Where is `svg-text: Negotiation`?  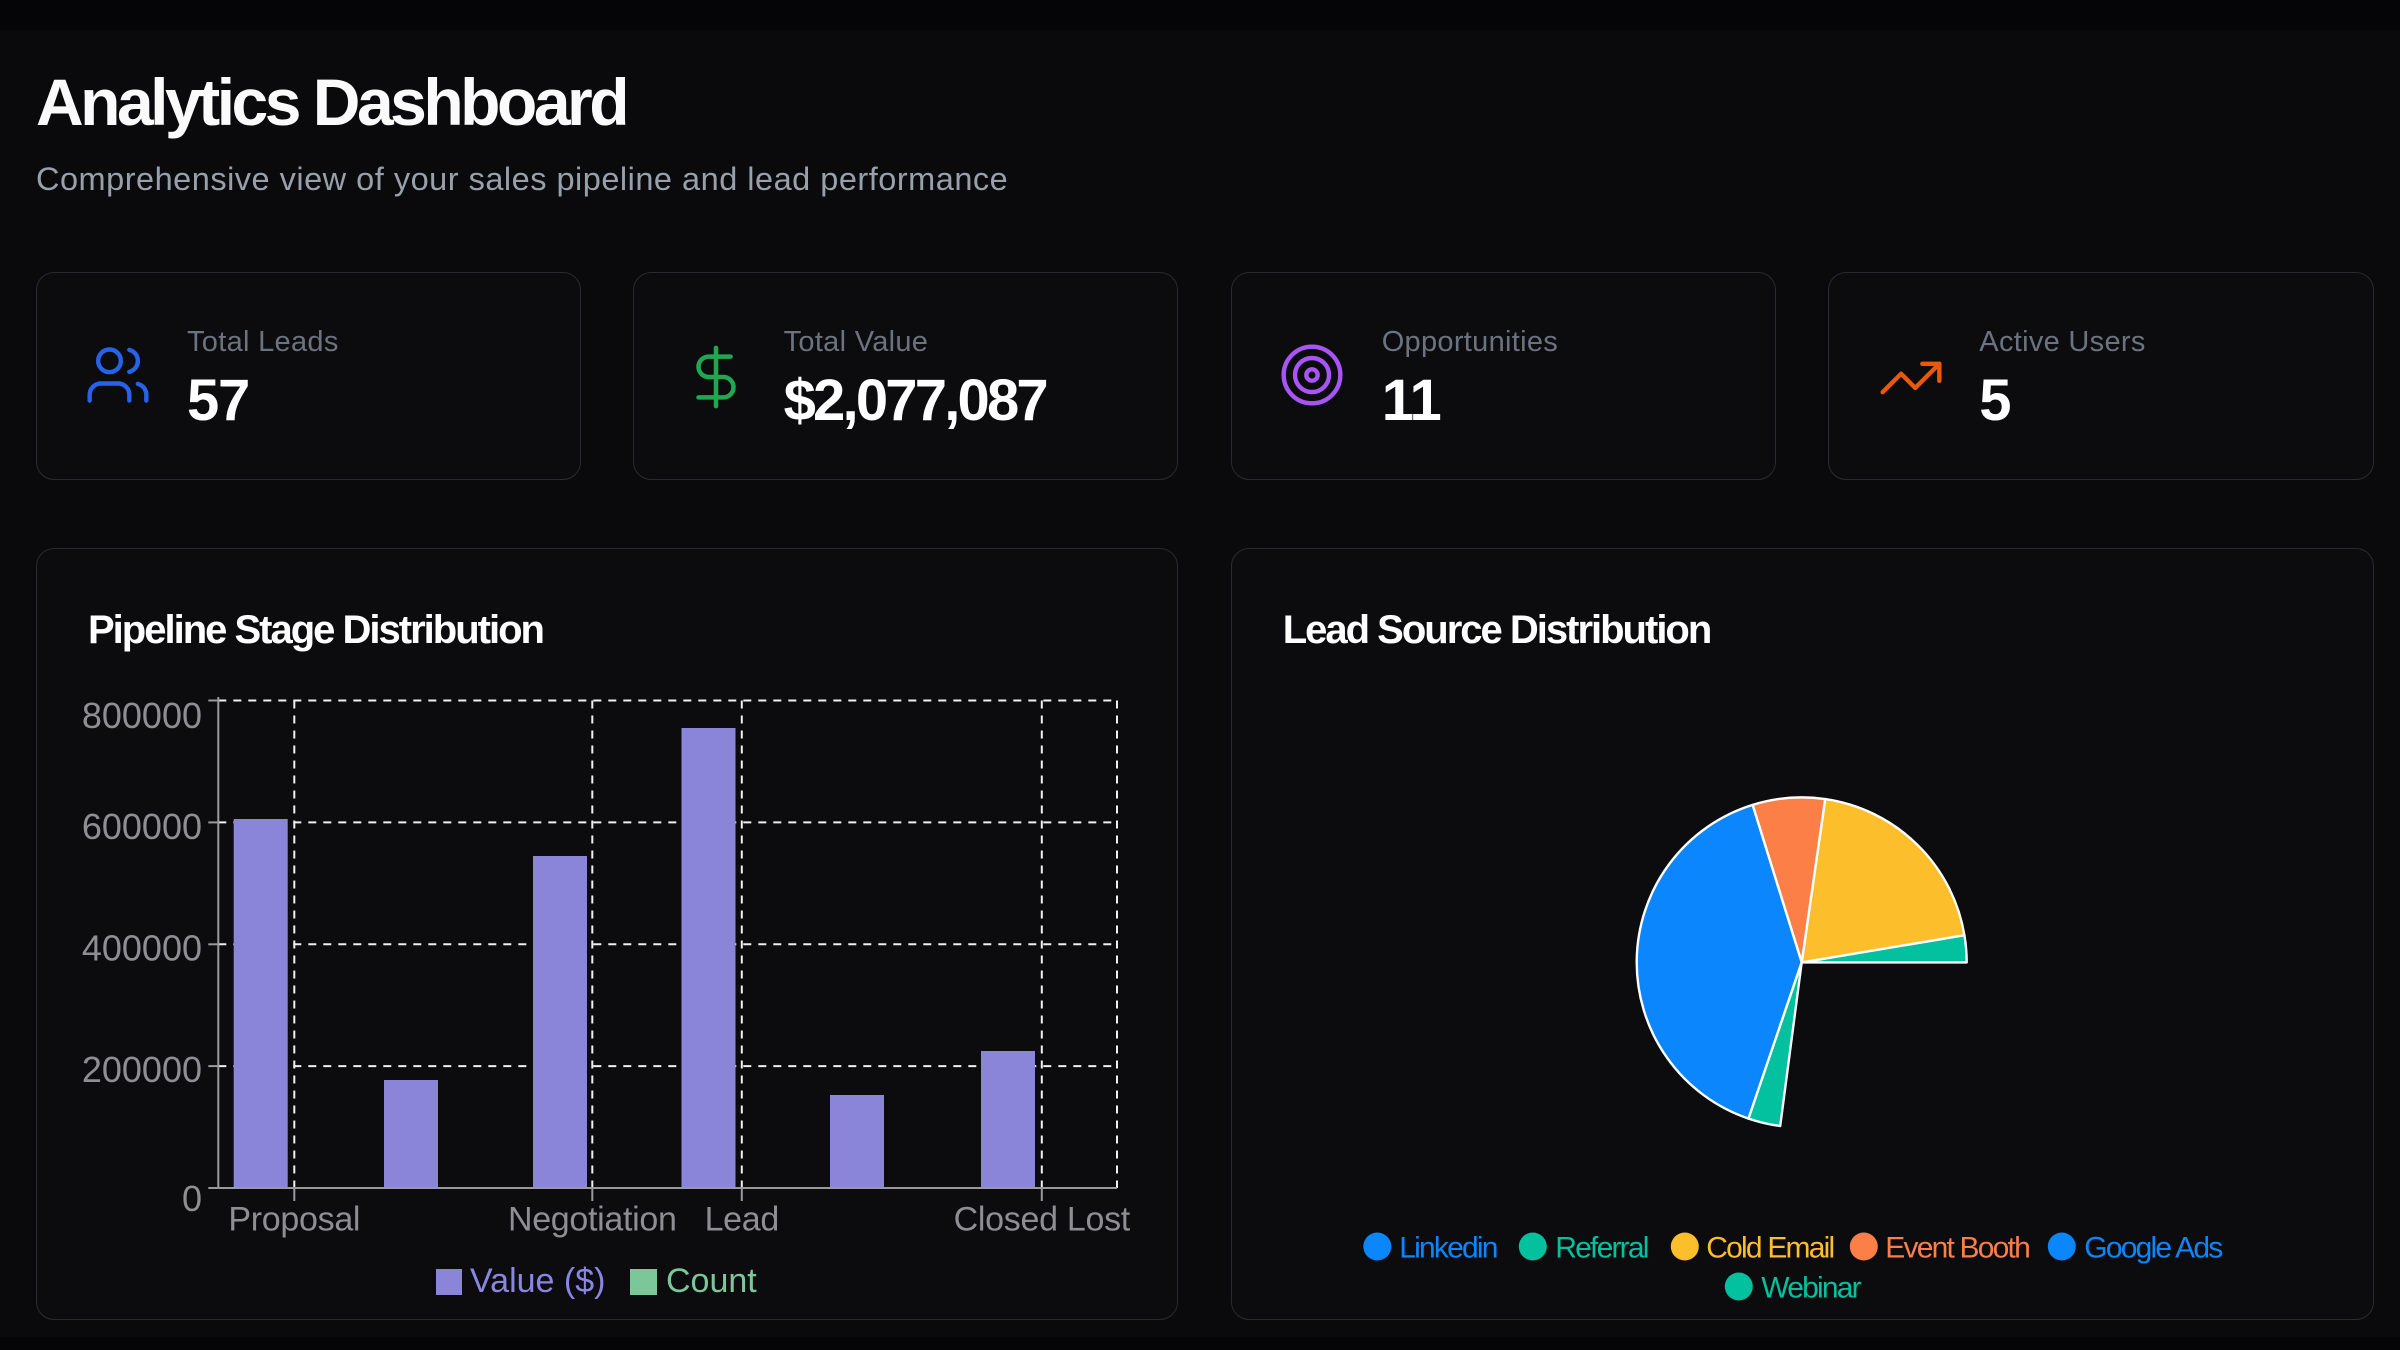
svg-text: Negotiation is located at coordinates (591, 1219).